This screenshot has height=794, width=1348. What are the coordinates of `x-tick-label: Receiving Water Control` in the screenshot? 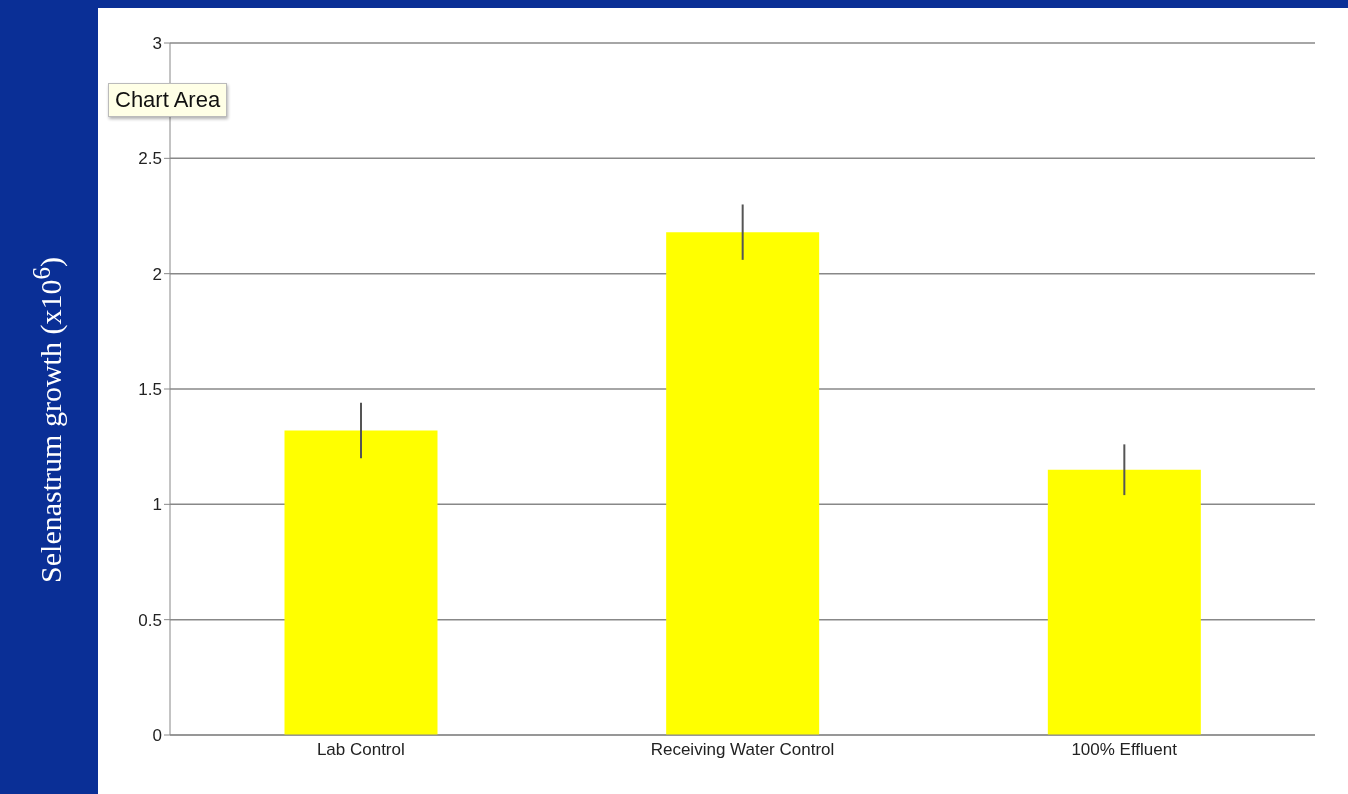 It's located at (742, 750).